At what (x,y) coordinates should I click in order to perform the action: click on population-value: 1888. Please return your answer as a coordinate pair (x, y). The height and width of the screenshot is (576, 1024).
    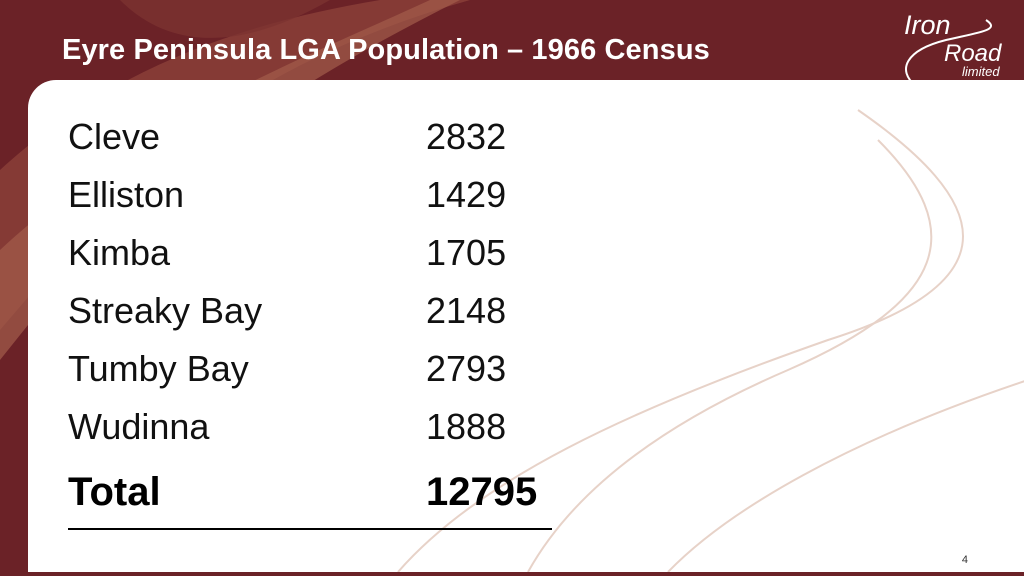
    Looking at the image, I should click on (466, 426).